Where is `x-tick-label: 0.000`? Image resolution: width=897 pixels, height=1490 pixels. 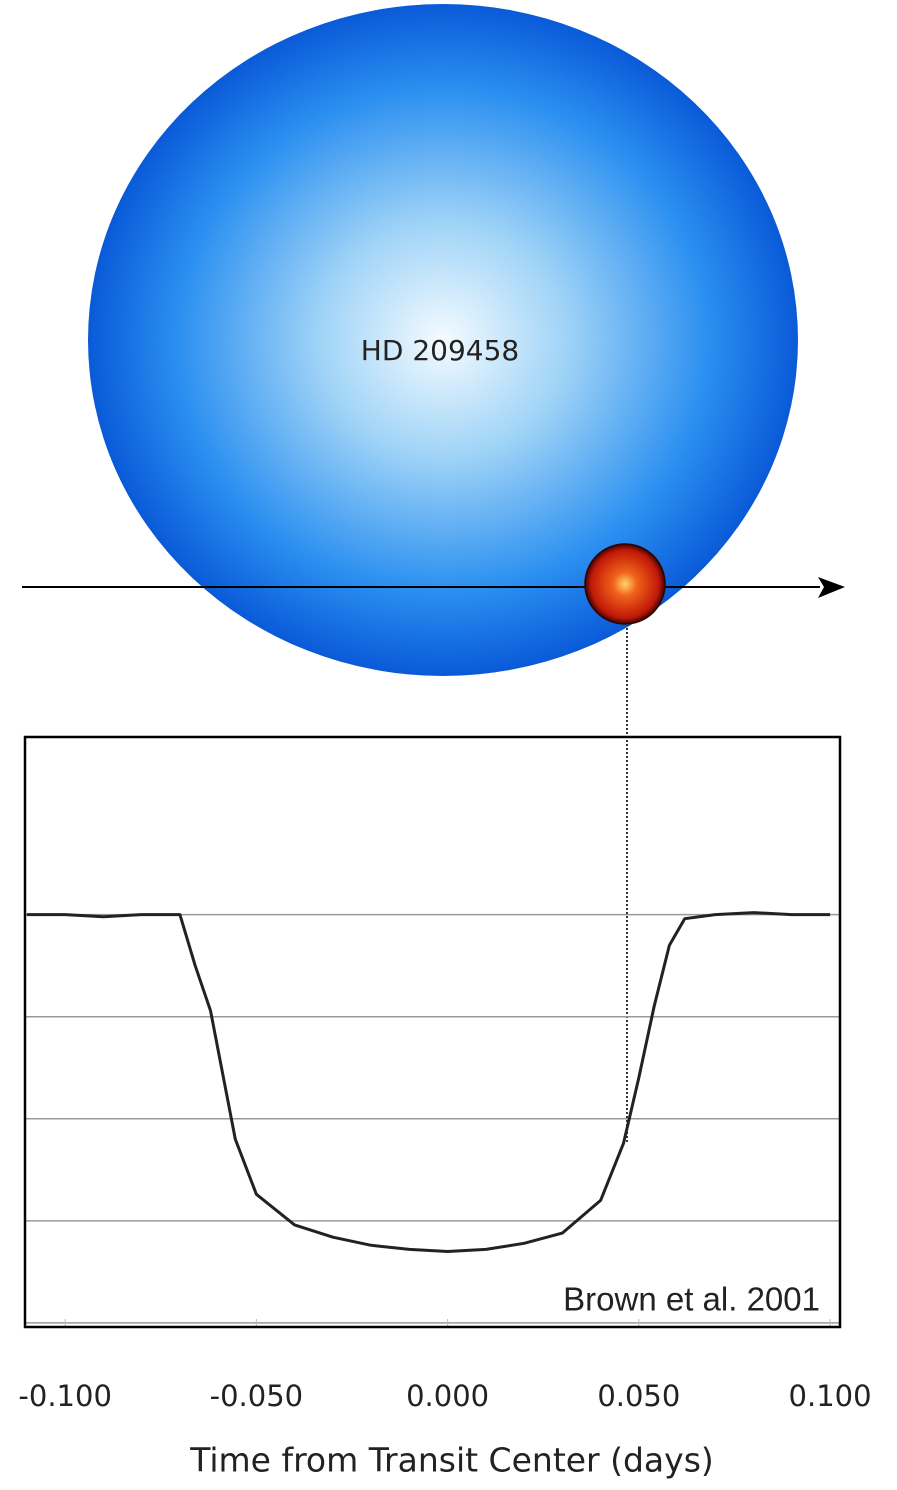 x-tick-label: 0.000 is located at coordinates (447, 1396).